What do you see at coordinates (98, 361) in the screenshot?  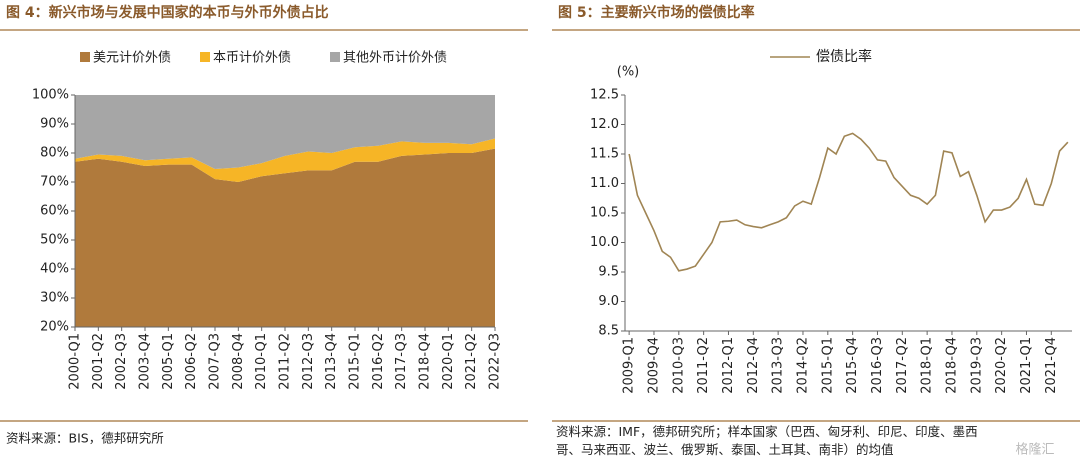 I see `x-tick-label: 2001-Q2` at bounding box center [98, 361].